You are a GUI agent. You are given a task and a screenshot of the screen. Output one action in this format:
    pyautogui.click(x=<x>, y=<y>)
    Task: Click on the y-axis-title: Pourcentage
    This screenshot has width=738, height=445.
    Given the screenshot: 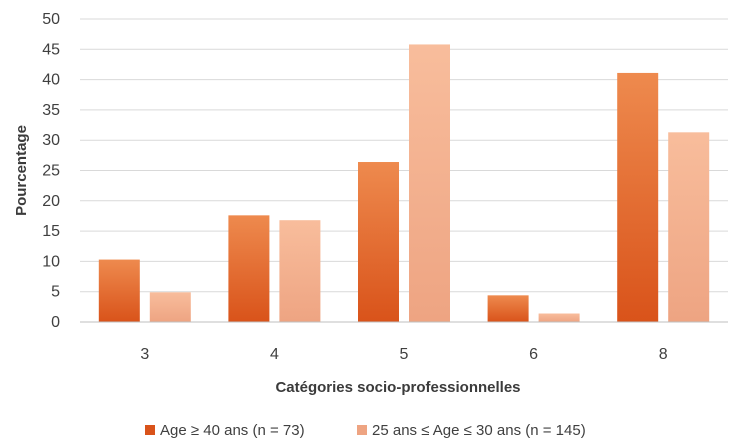 What is the action you would take?
    pyautogui.click(x=21, y=170)
    